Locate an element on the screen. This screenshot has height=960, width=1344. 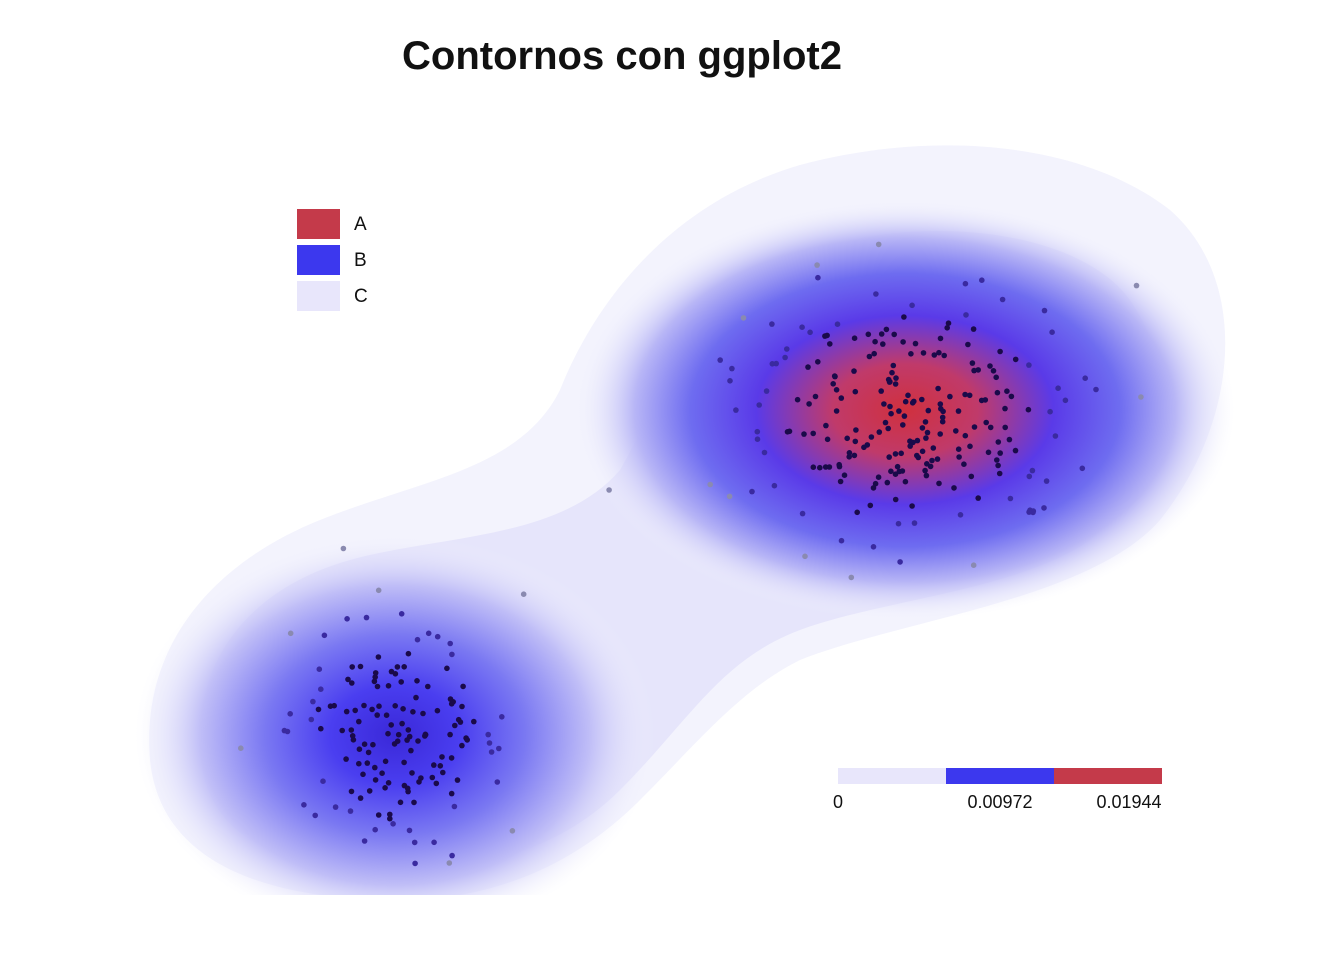
color-scale-tick-1: 0.00972 is located at coordinates (1000, 802).